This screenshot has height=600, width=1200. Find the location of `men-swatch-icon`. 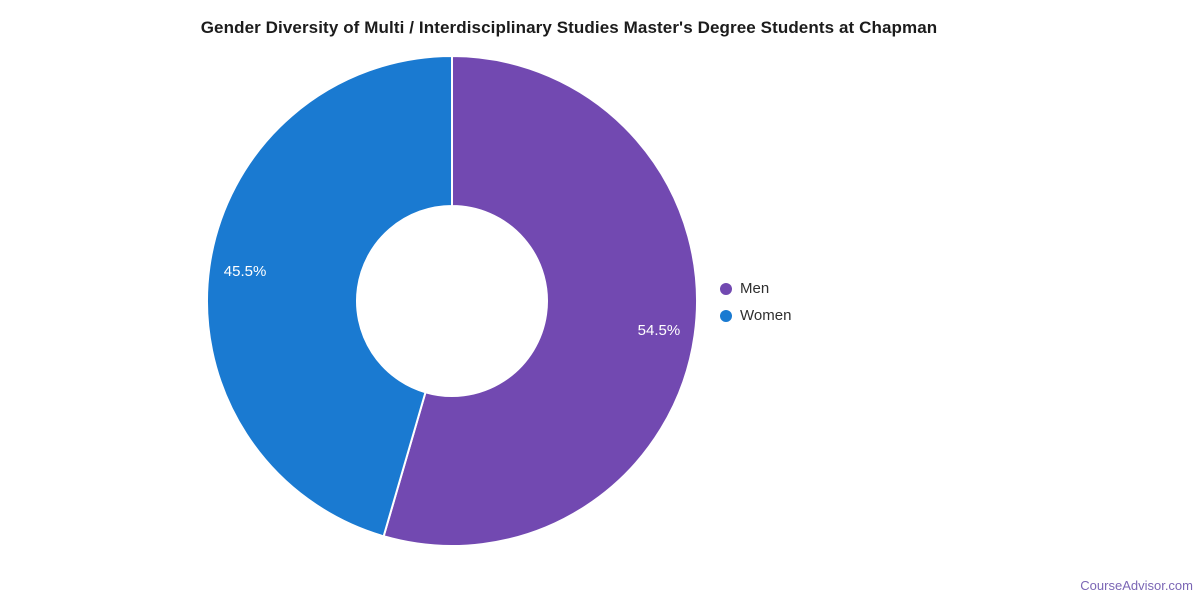

men-swatch-icon is located at coordinates (726, 289).